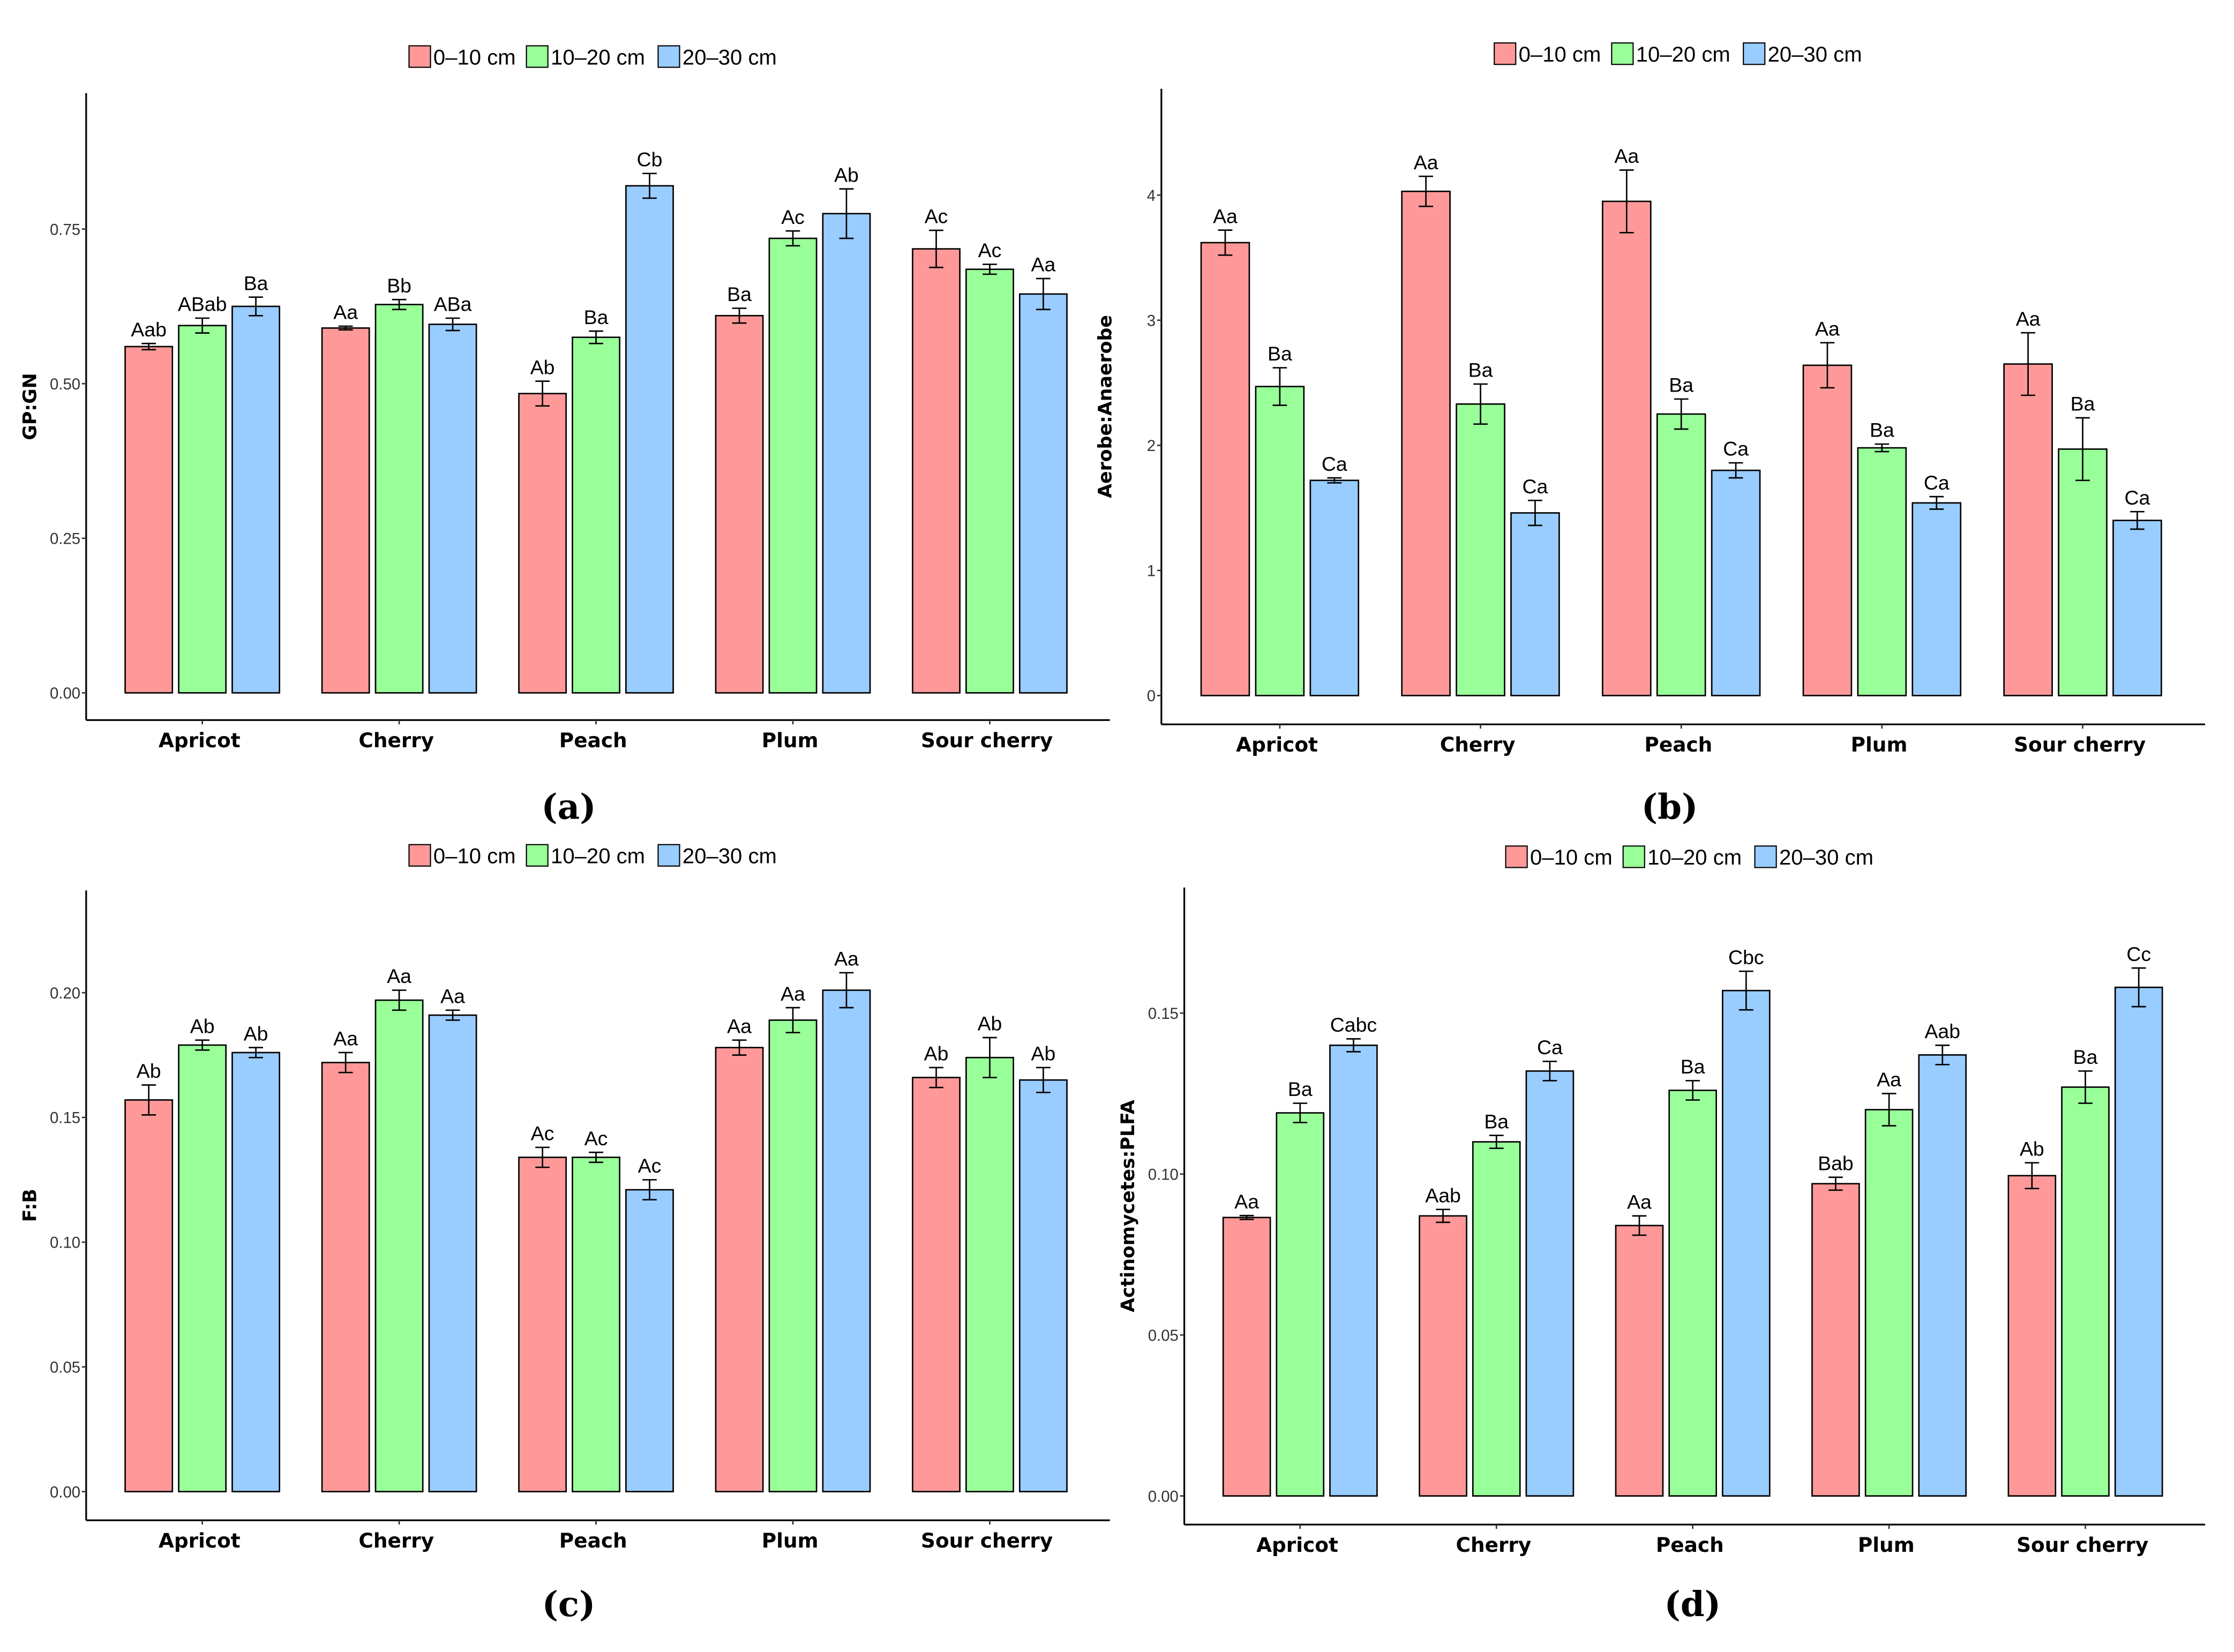 The width and height of the screenshot is (2234, 1652). I want to click on y-tick-label: 0.75, so click(65, 229).